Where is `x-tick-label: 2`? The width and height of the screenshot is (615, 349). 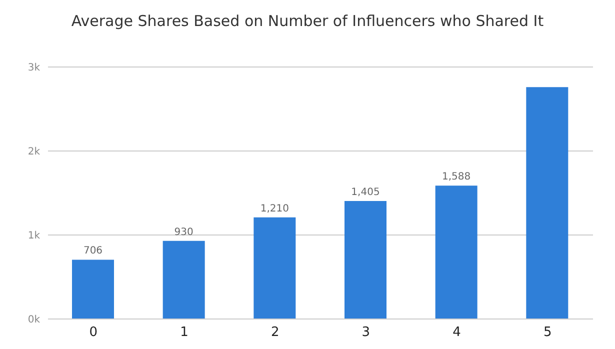 x-tick-label: 2 is located at coordinates (275, 332).